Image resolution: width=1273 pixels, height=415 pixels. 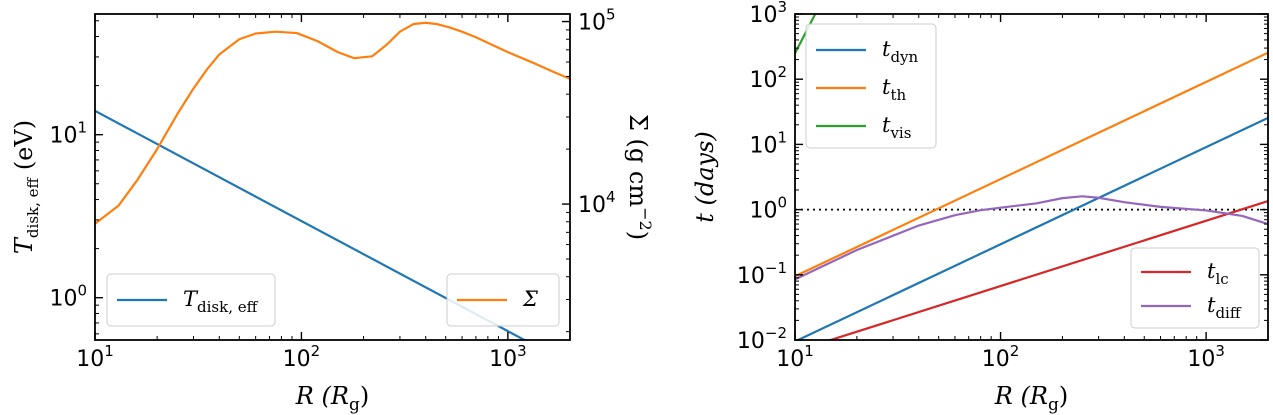 What do you see at coordinates (894, 89) in the screenshot?
I see `legend-label-th: tth` at bounding box center [894, 89].